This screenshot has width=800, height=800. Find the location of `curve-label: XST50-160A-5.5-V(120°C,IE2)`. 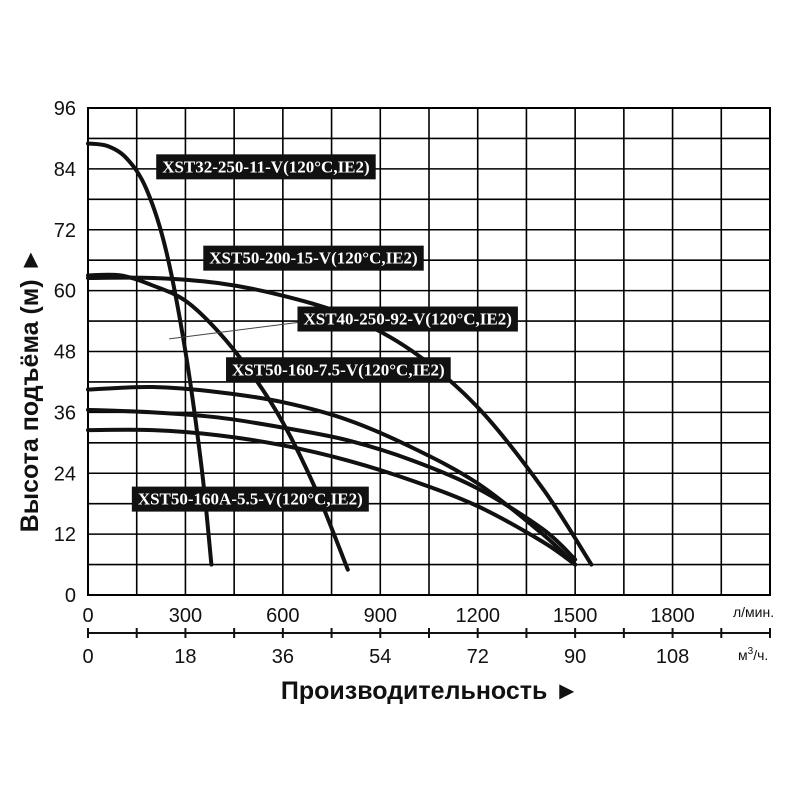

curve-label: XST50-160A-5.5-V(120°C,IE2) is located at coordinates (250, 499).